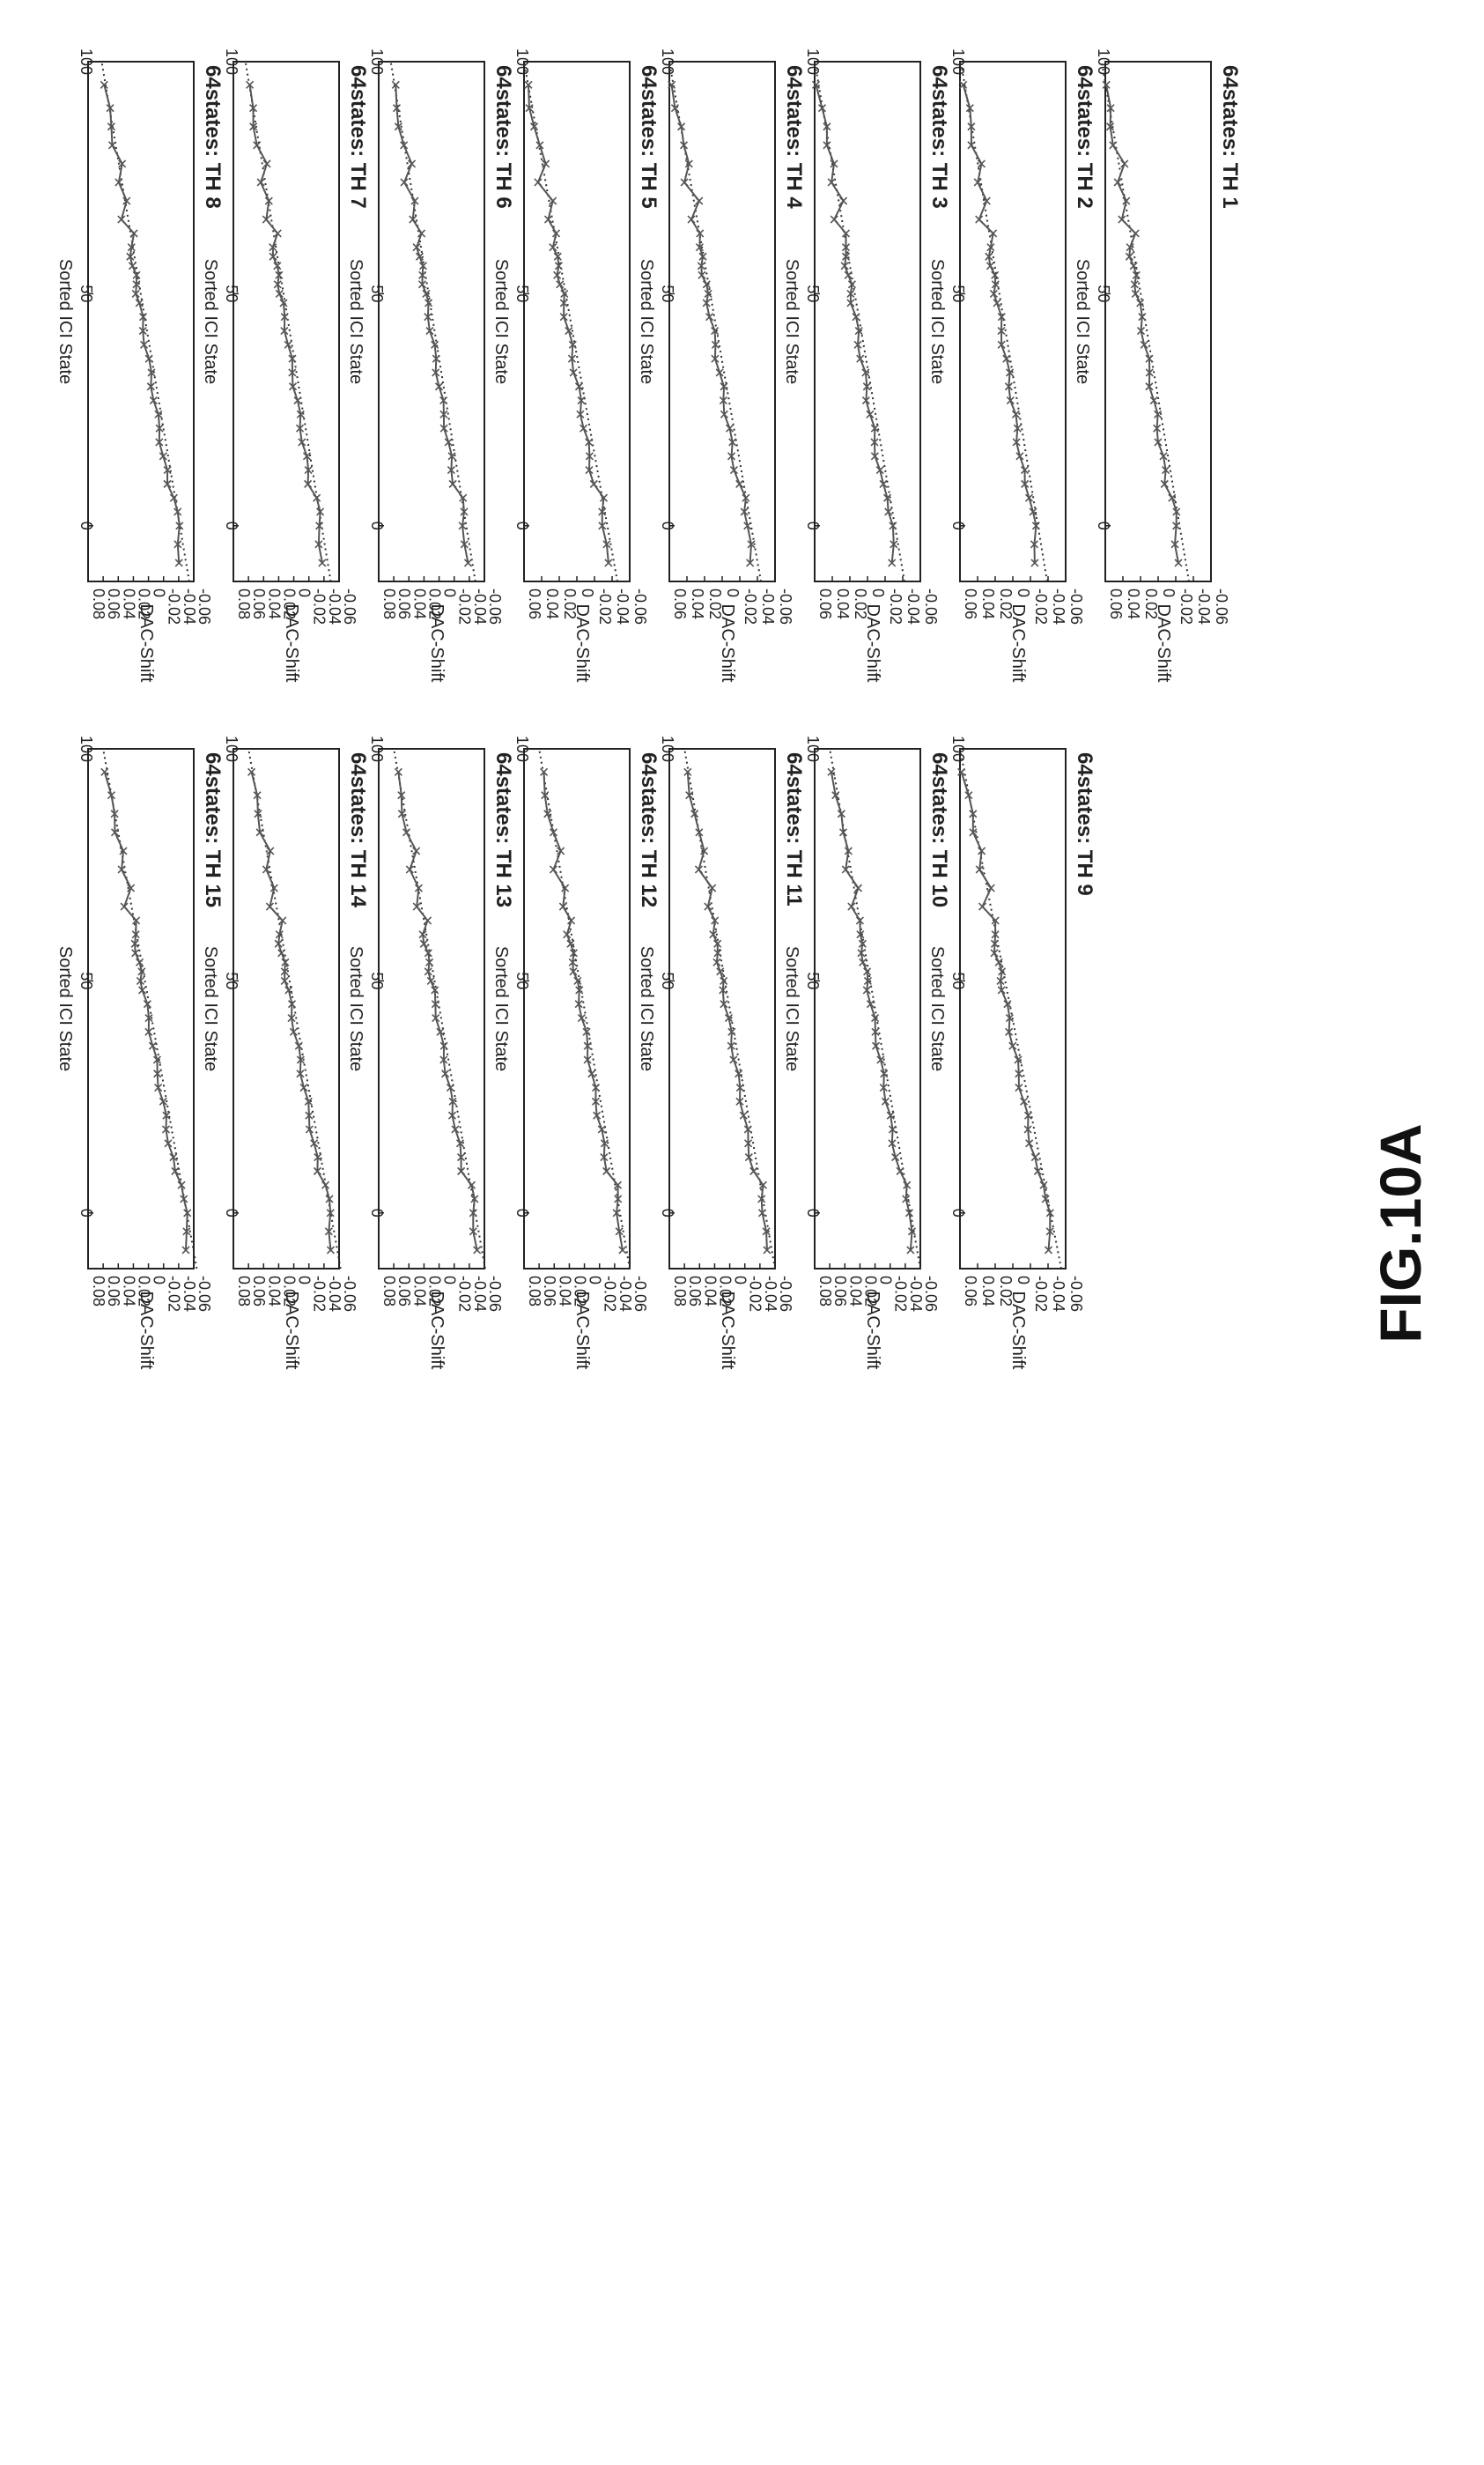  Describe the element at coordinates (649, 137) in the screenshot. I see `panel-title: 64states: TH 5` at that location.